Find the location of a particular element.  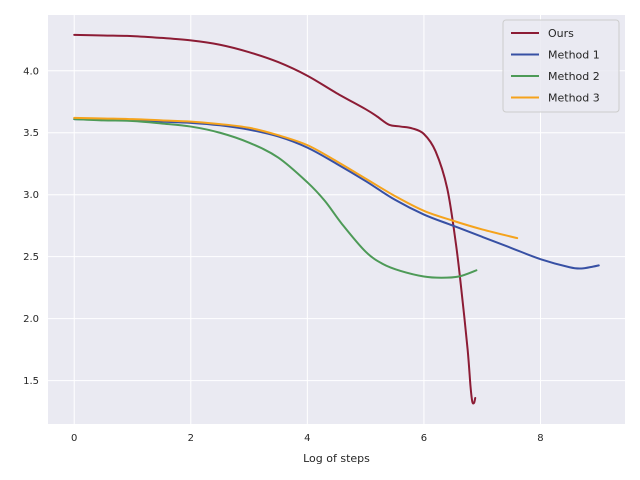

legend: Ours Method 1 Method 2 Method 3 is located at coordinates (561, 66).